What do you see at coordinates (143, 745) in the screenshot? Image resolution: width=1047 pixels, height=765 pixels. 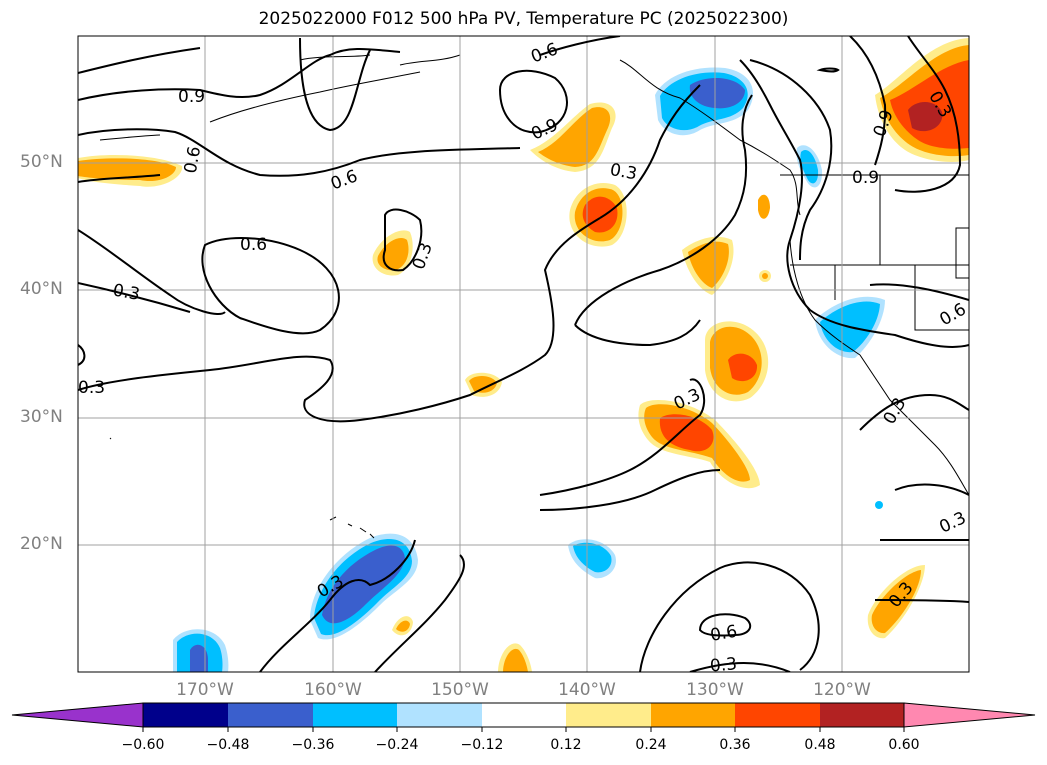 I see `colorbar-tick-label: −0.60` at bounding box center [143, 745].